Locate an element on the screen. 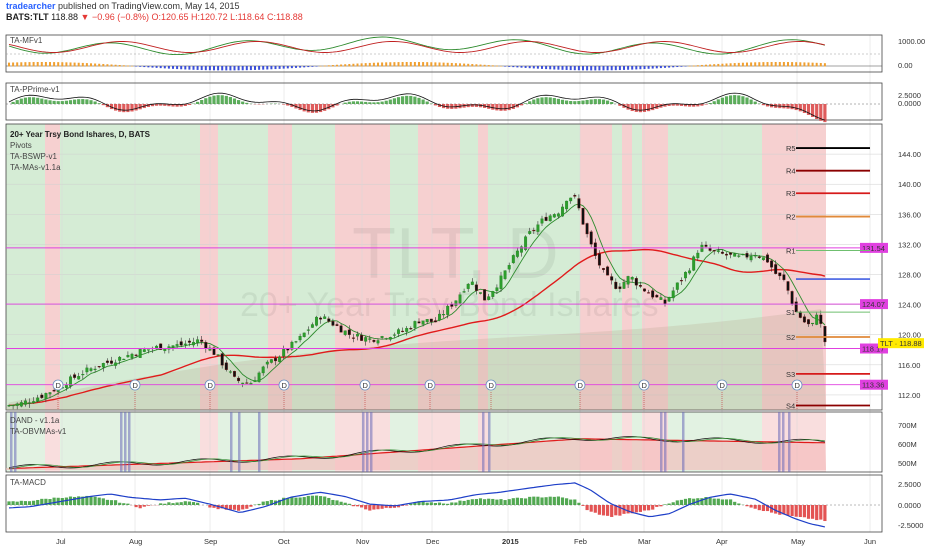  dand-signal-bar is located at coordinates (789, 442).